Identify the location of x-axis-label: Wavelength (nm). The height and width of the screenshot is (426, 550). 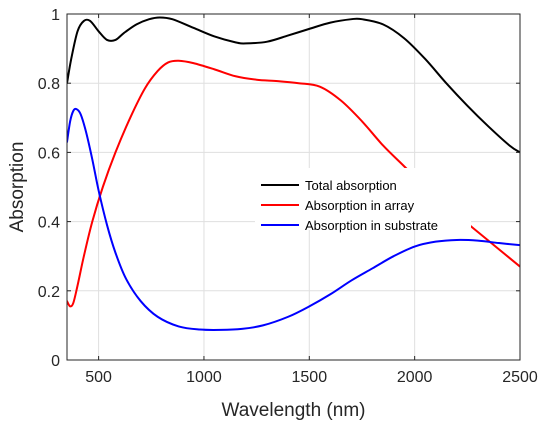
(294, 410).